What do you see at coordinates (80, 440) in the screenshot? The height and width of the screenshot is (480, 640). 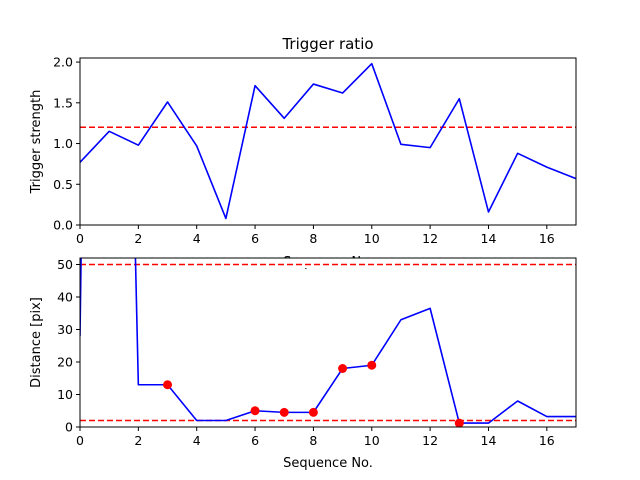 I see `bottom-x-tick-label-0: 0` at bounding box center [80, 440].